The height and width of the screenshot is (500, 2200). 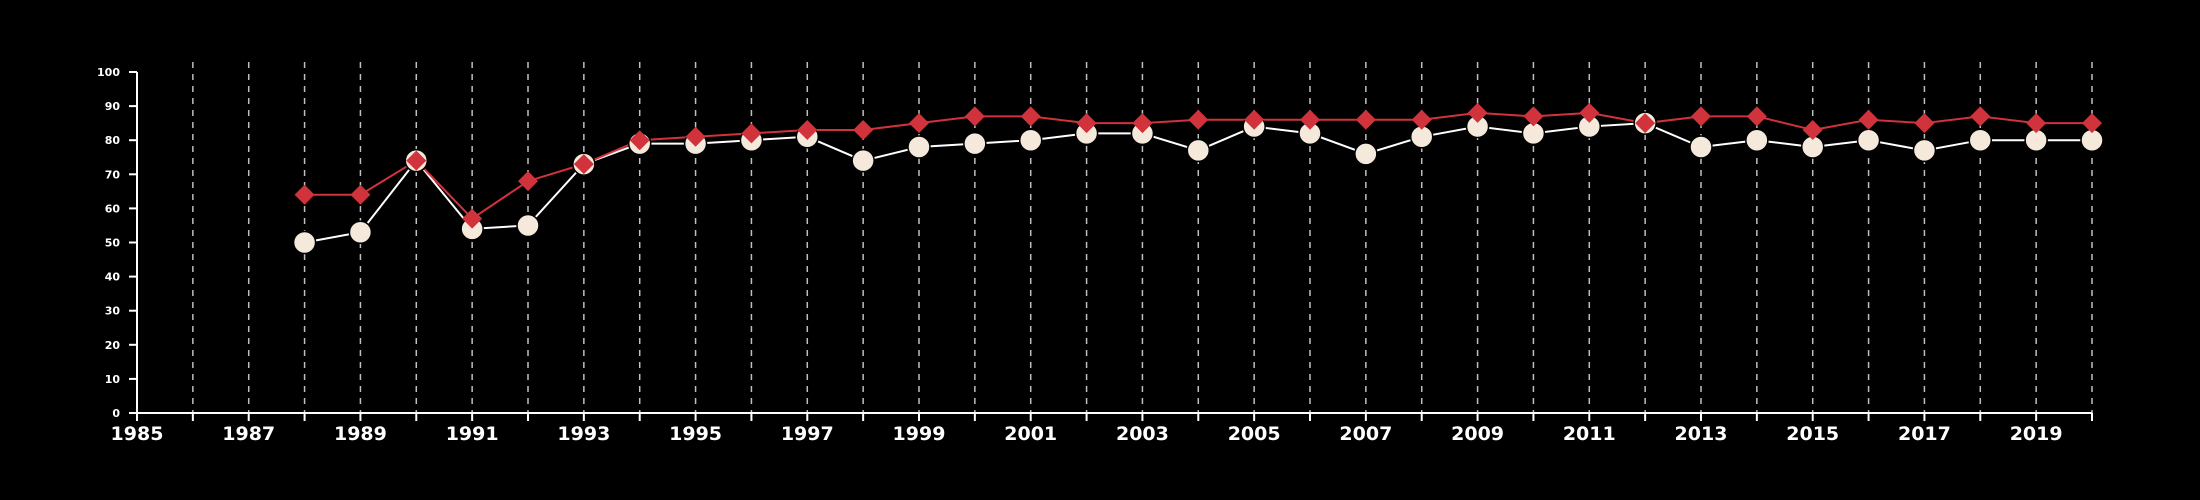 What do you see at coordinates (108, 72) in the screenshot?
I see `y-tick-label: 100` at bounding box center [108, 72].